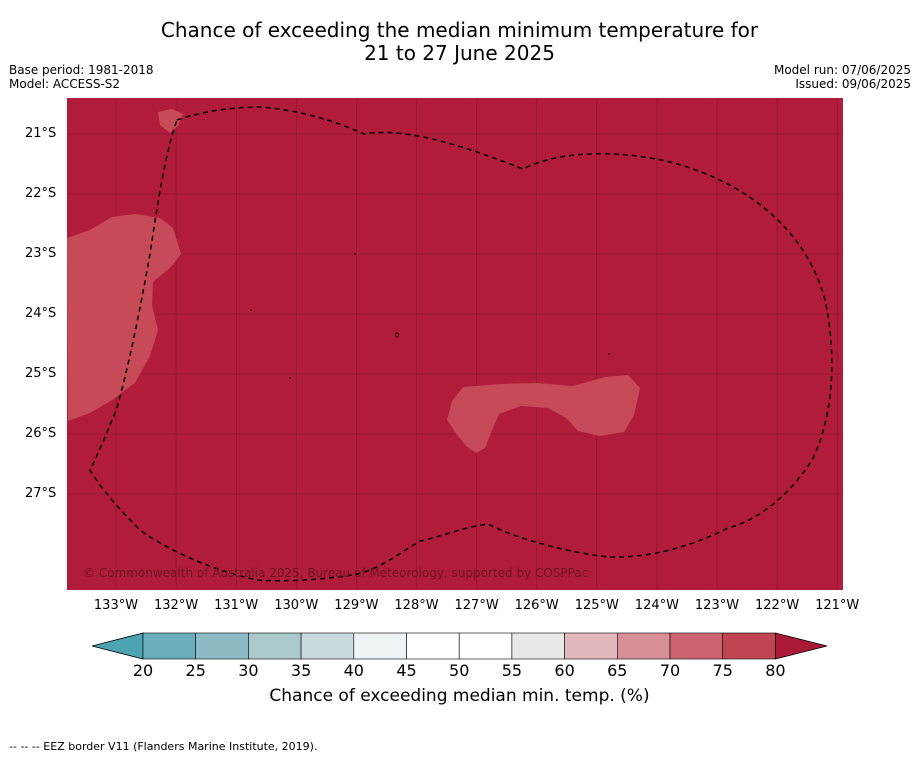  What do you see at coordinates (248, 670) in the screenshot?
I see `colorbar-tick-label: 30` at bounding box center [248, 670].